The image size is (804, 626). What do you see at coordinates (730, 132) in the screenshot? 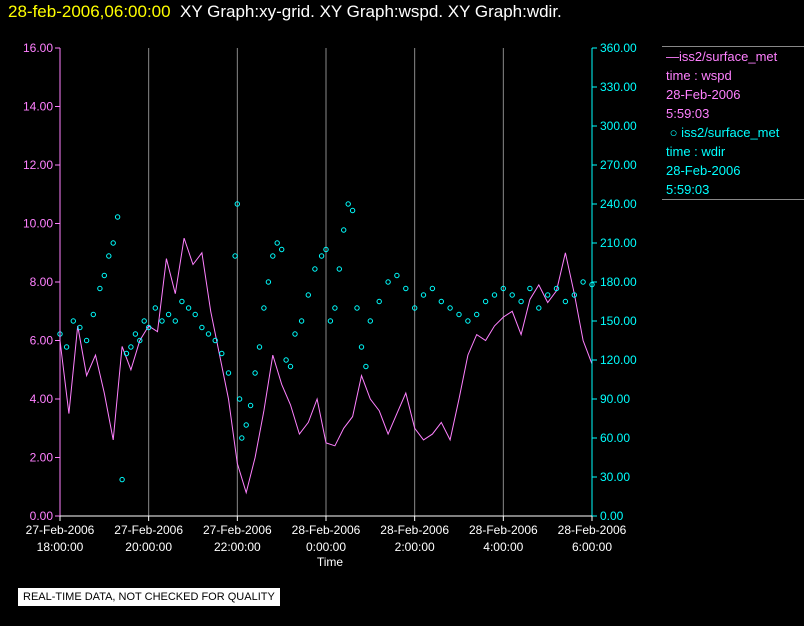
I see `legend-series2-name: iss2/surface_met` at bounding box center [730, 132].